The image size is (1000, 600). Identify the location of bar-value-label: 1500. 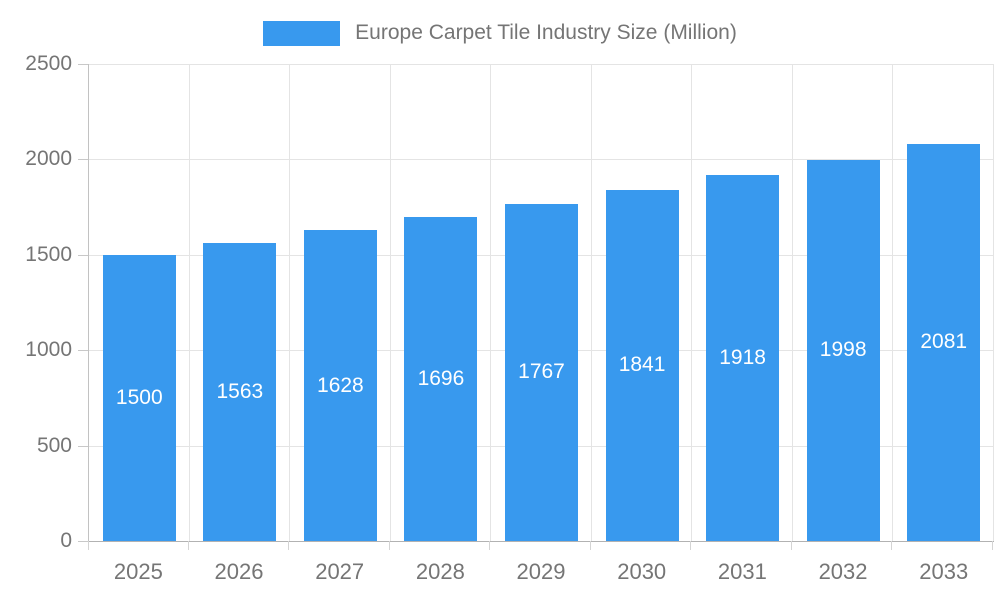
(139, 397).